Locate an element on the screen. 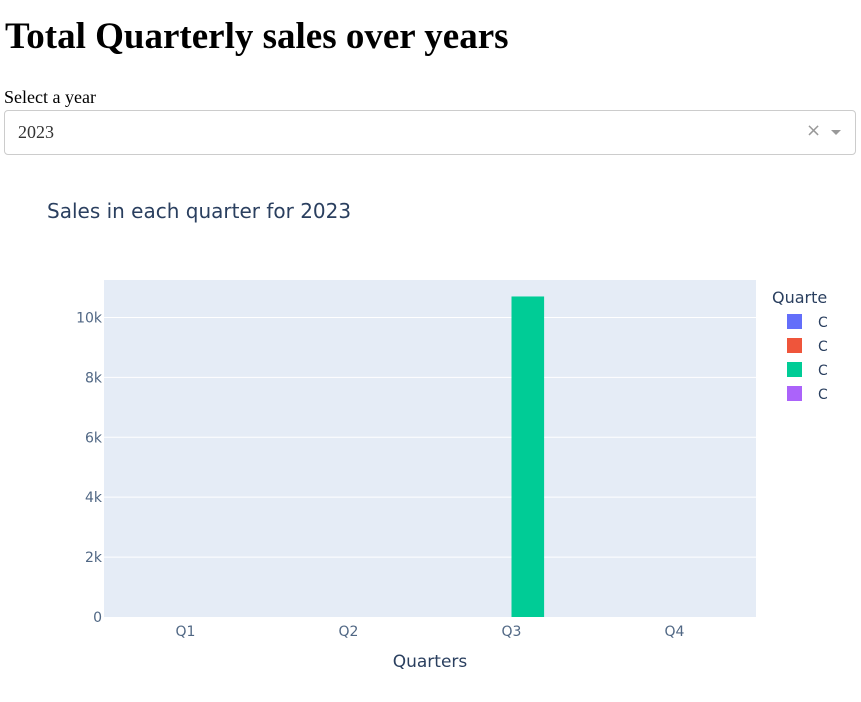 The image size is (861, 702). x-tick-label: Q3 is located at coordinates (512, 632).